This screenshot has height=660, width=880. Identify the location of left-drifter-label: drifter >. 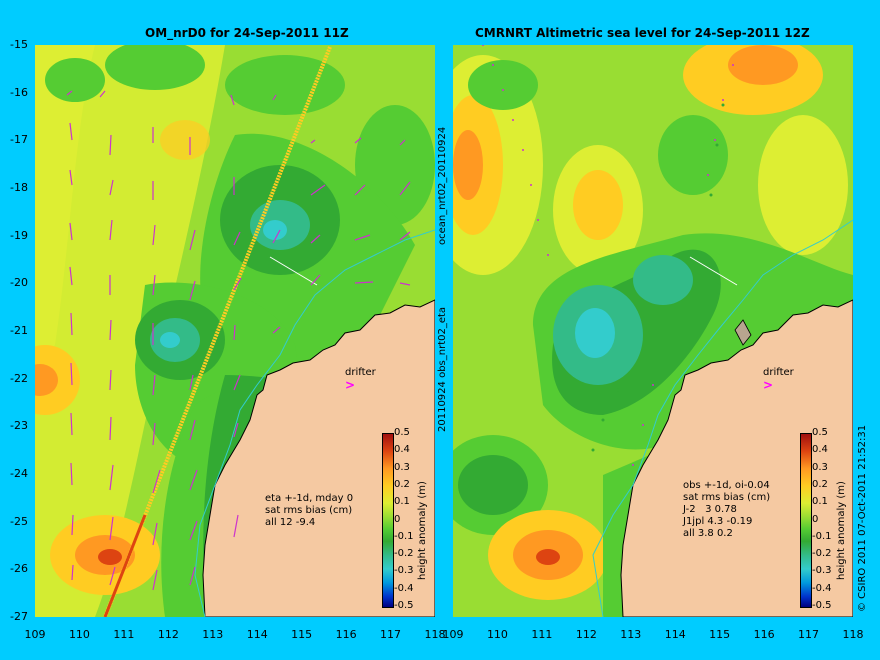
(360, 379).